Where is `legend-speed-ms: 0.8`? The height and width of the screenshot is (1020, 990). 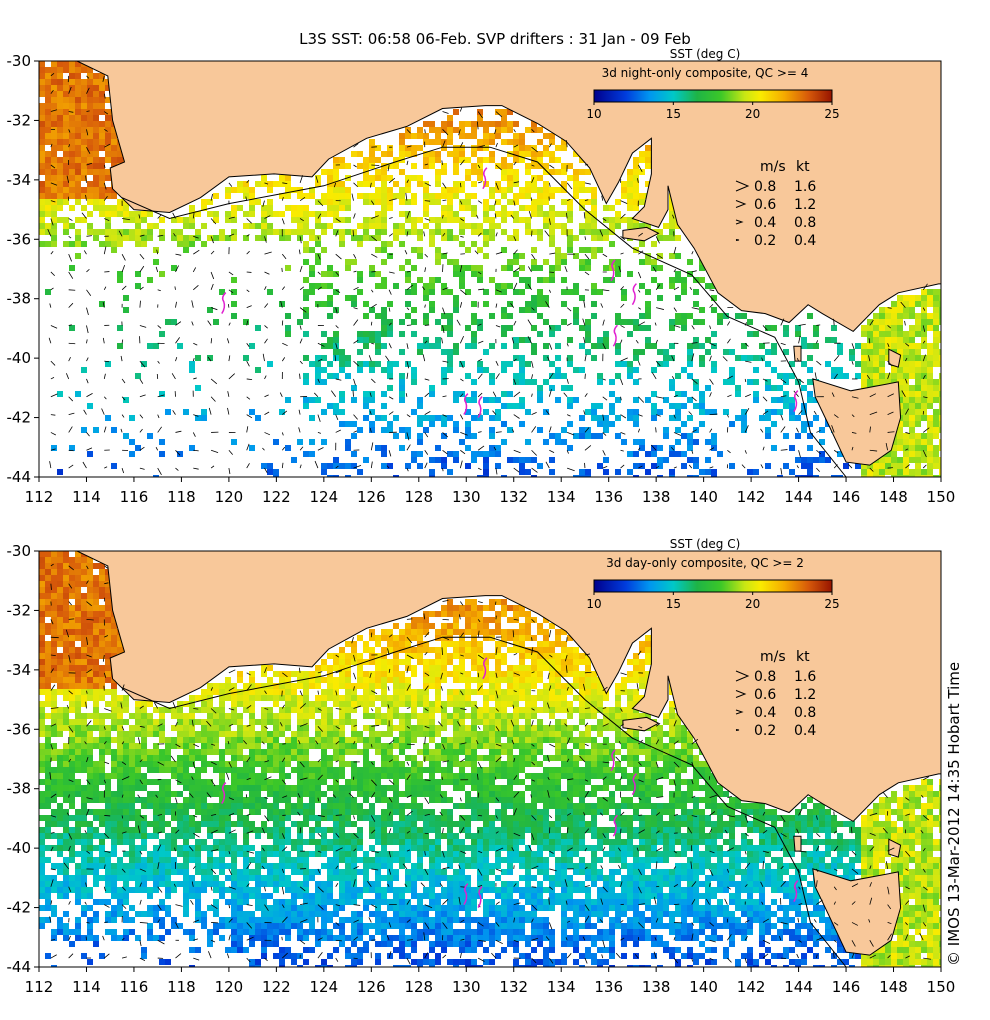 legend-speed-ms: 0.8 is located at coordinates (765, 677).